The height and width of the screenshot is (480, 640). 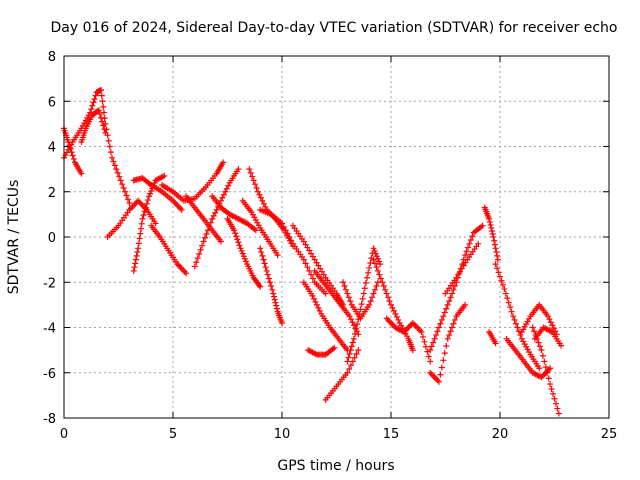 I want to click on x-tick-label: 5, so click(x=173, y=434).